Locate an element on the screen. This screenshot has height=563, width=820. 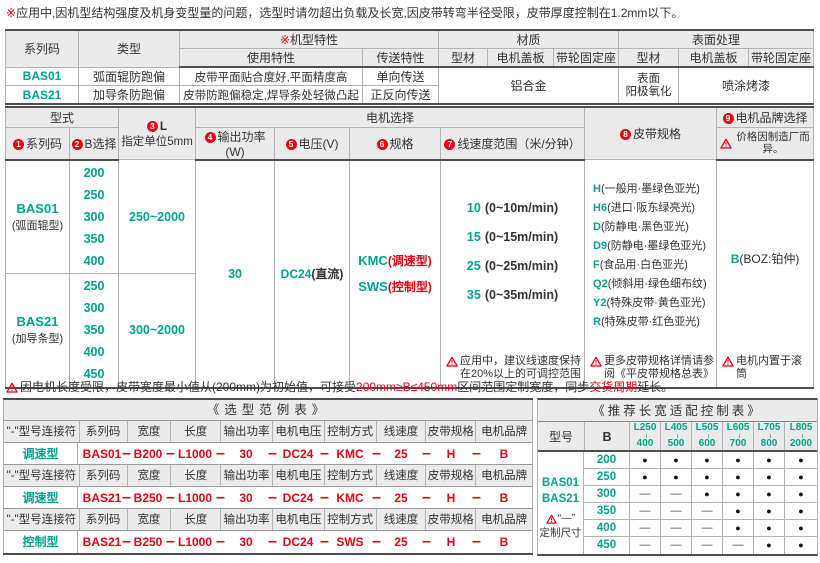
examples-header-cell: 控制方式 is located at coordinates (351, 431).